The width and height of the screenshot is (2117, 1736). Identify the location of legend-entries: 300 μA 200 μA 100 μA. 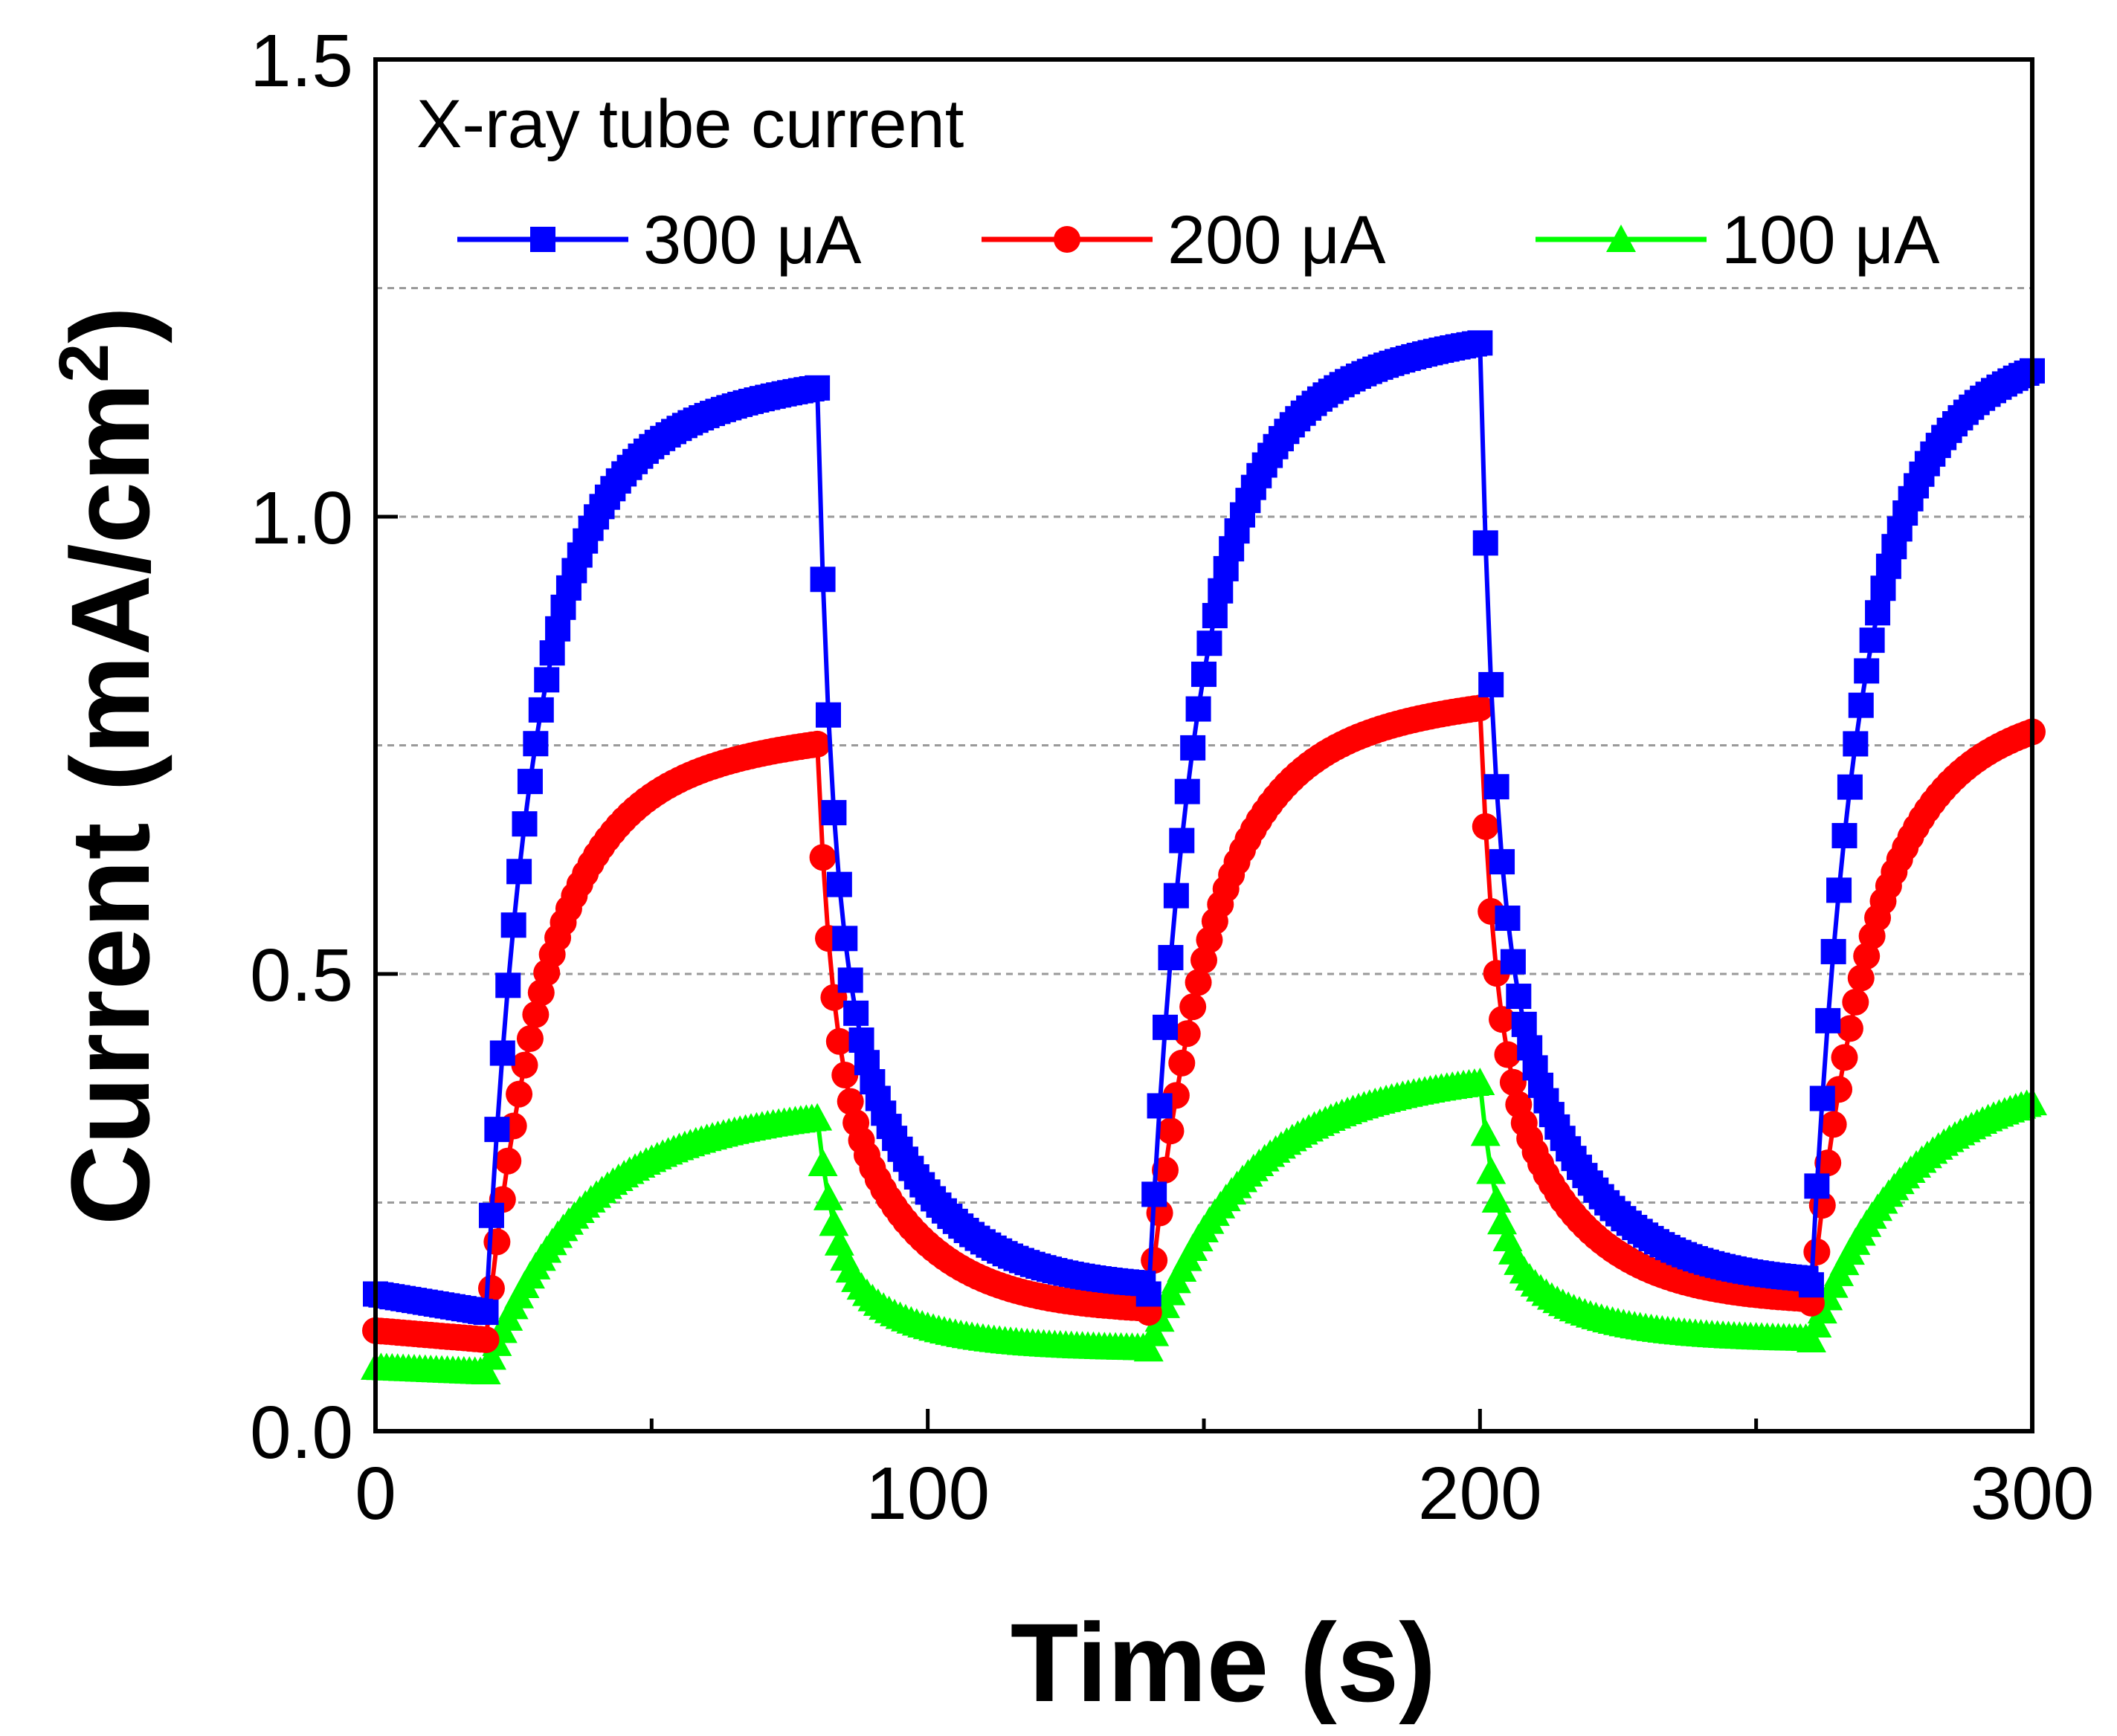
(1198, 240).